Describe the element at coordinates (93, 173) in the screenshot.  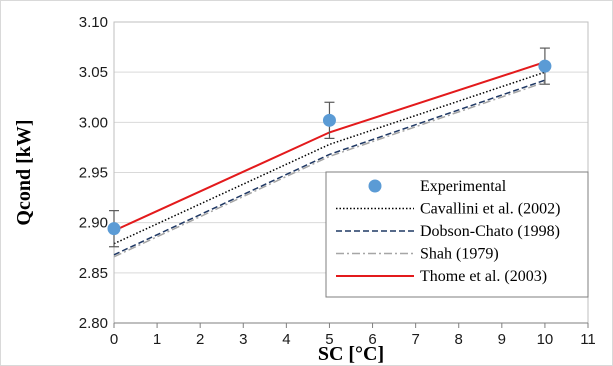
I see `y-tick-label: 2.95` at that location.